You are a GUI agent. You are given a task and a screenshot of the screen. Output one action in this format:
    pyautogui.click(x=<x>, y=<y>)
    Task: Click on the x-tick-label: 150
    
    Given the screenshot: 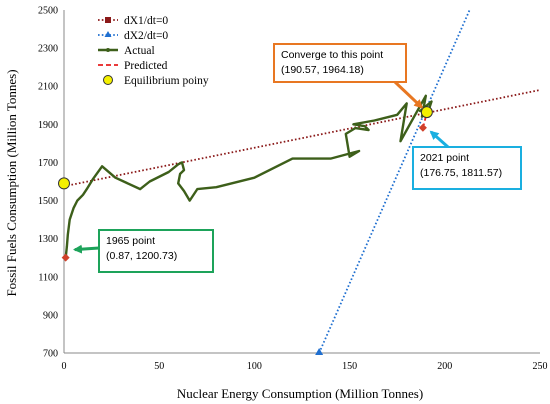 What is the action you would take?
    pyautogui.click(x=349, y=366)
    